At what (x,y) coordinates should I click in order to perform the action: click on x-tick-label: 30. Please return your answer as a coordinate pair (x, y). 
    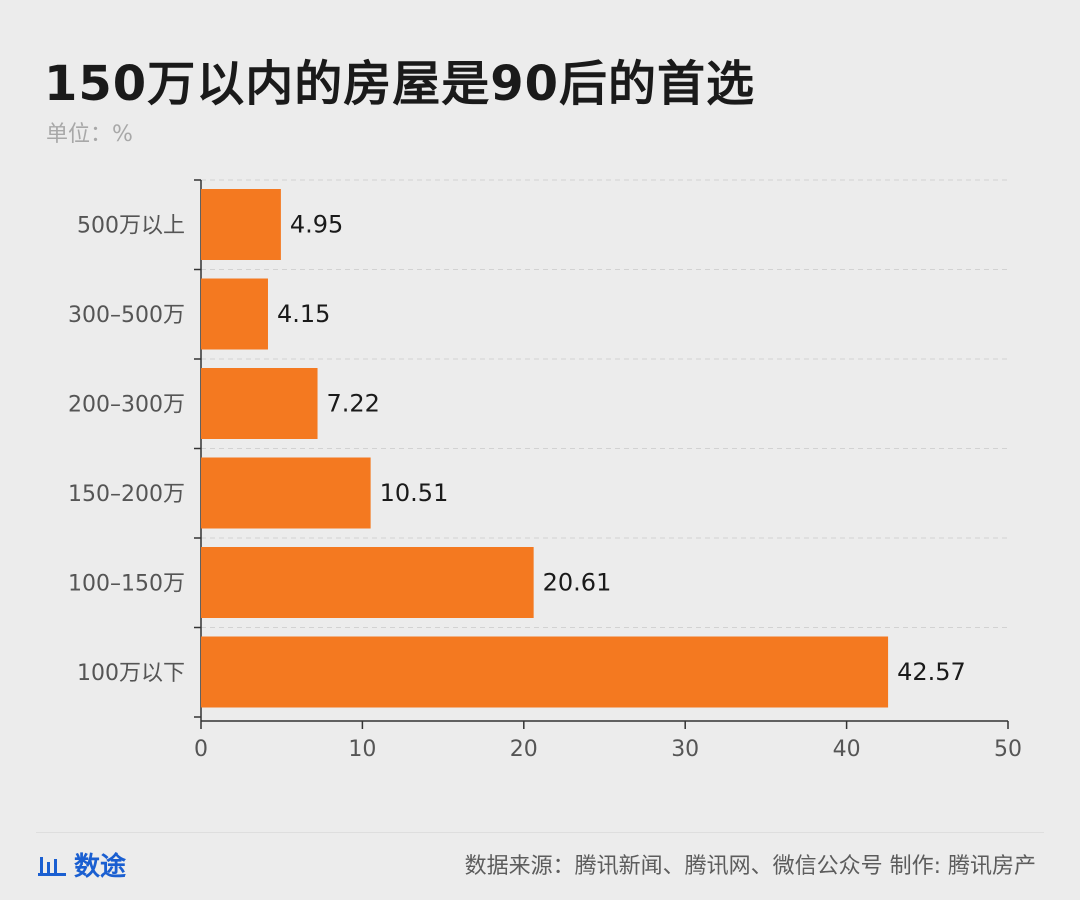
    Looking at the image, I should click on (685, 749).